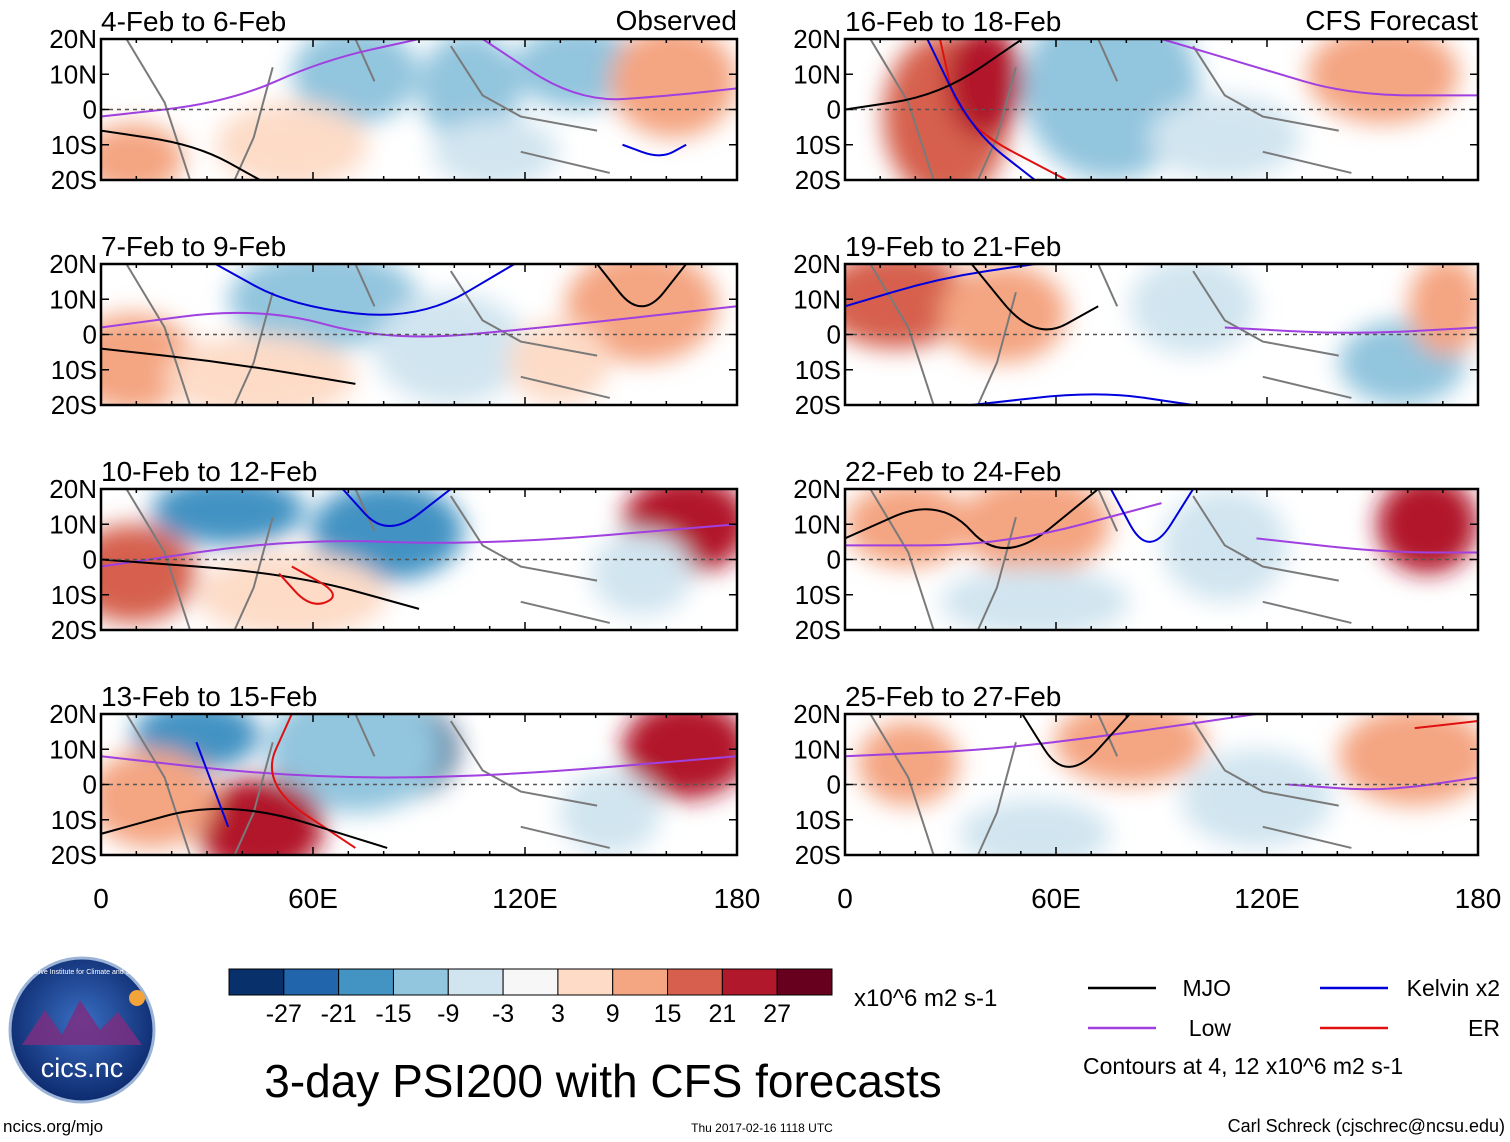 This screenshot has width=1510, height=1142. I want to click on legend-label: MJO, so click(1206, 988).